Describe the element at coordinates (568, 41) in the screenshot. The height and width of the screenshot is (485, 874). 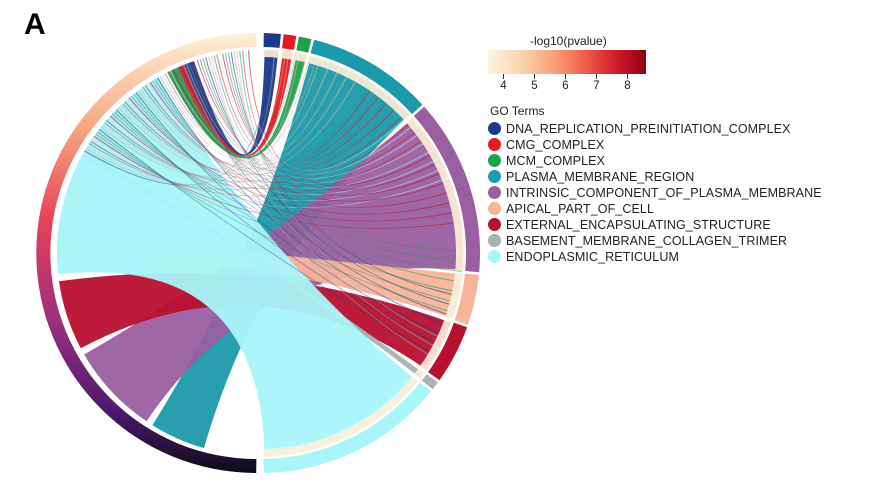
I see `colorbar-title: -log10(pvalue)` at that location.